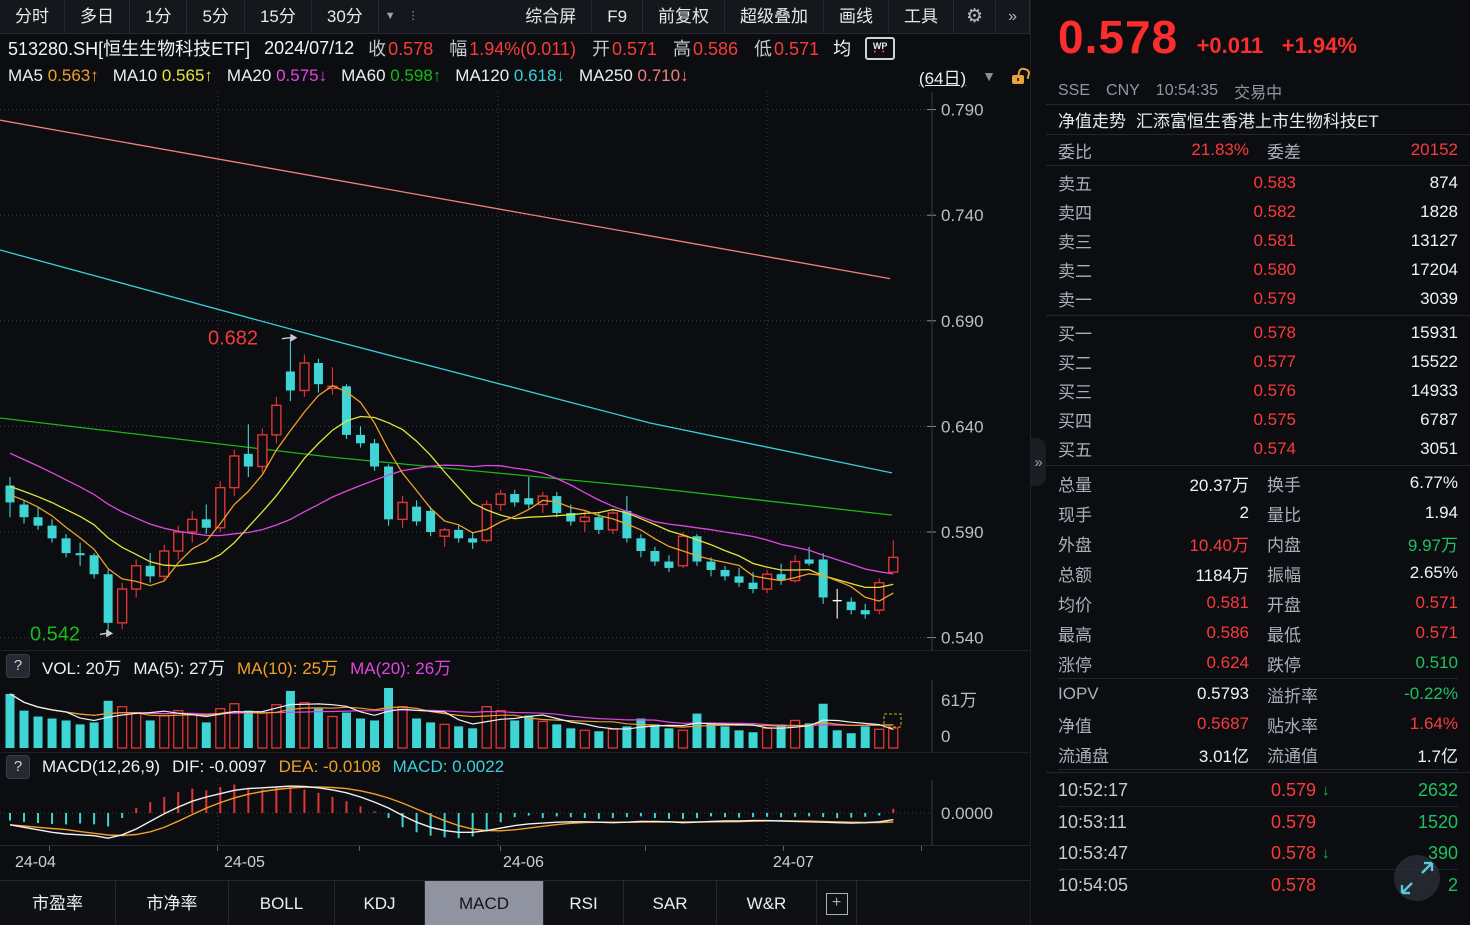 The width and height of the screenshot is (1470, 925). What do you see at coordinates (32, 16) in the screenshot?
I see `period-tab-分时: 分时` at bounding box center [32, 16].